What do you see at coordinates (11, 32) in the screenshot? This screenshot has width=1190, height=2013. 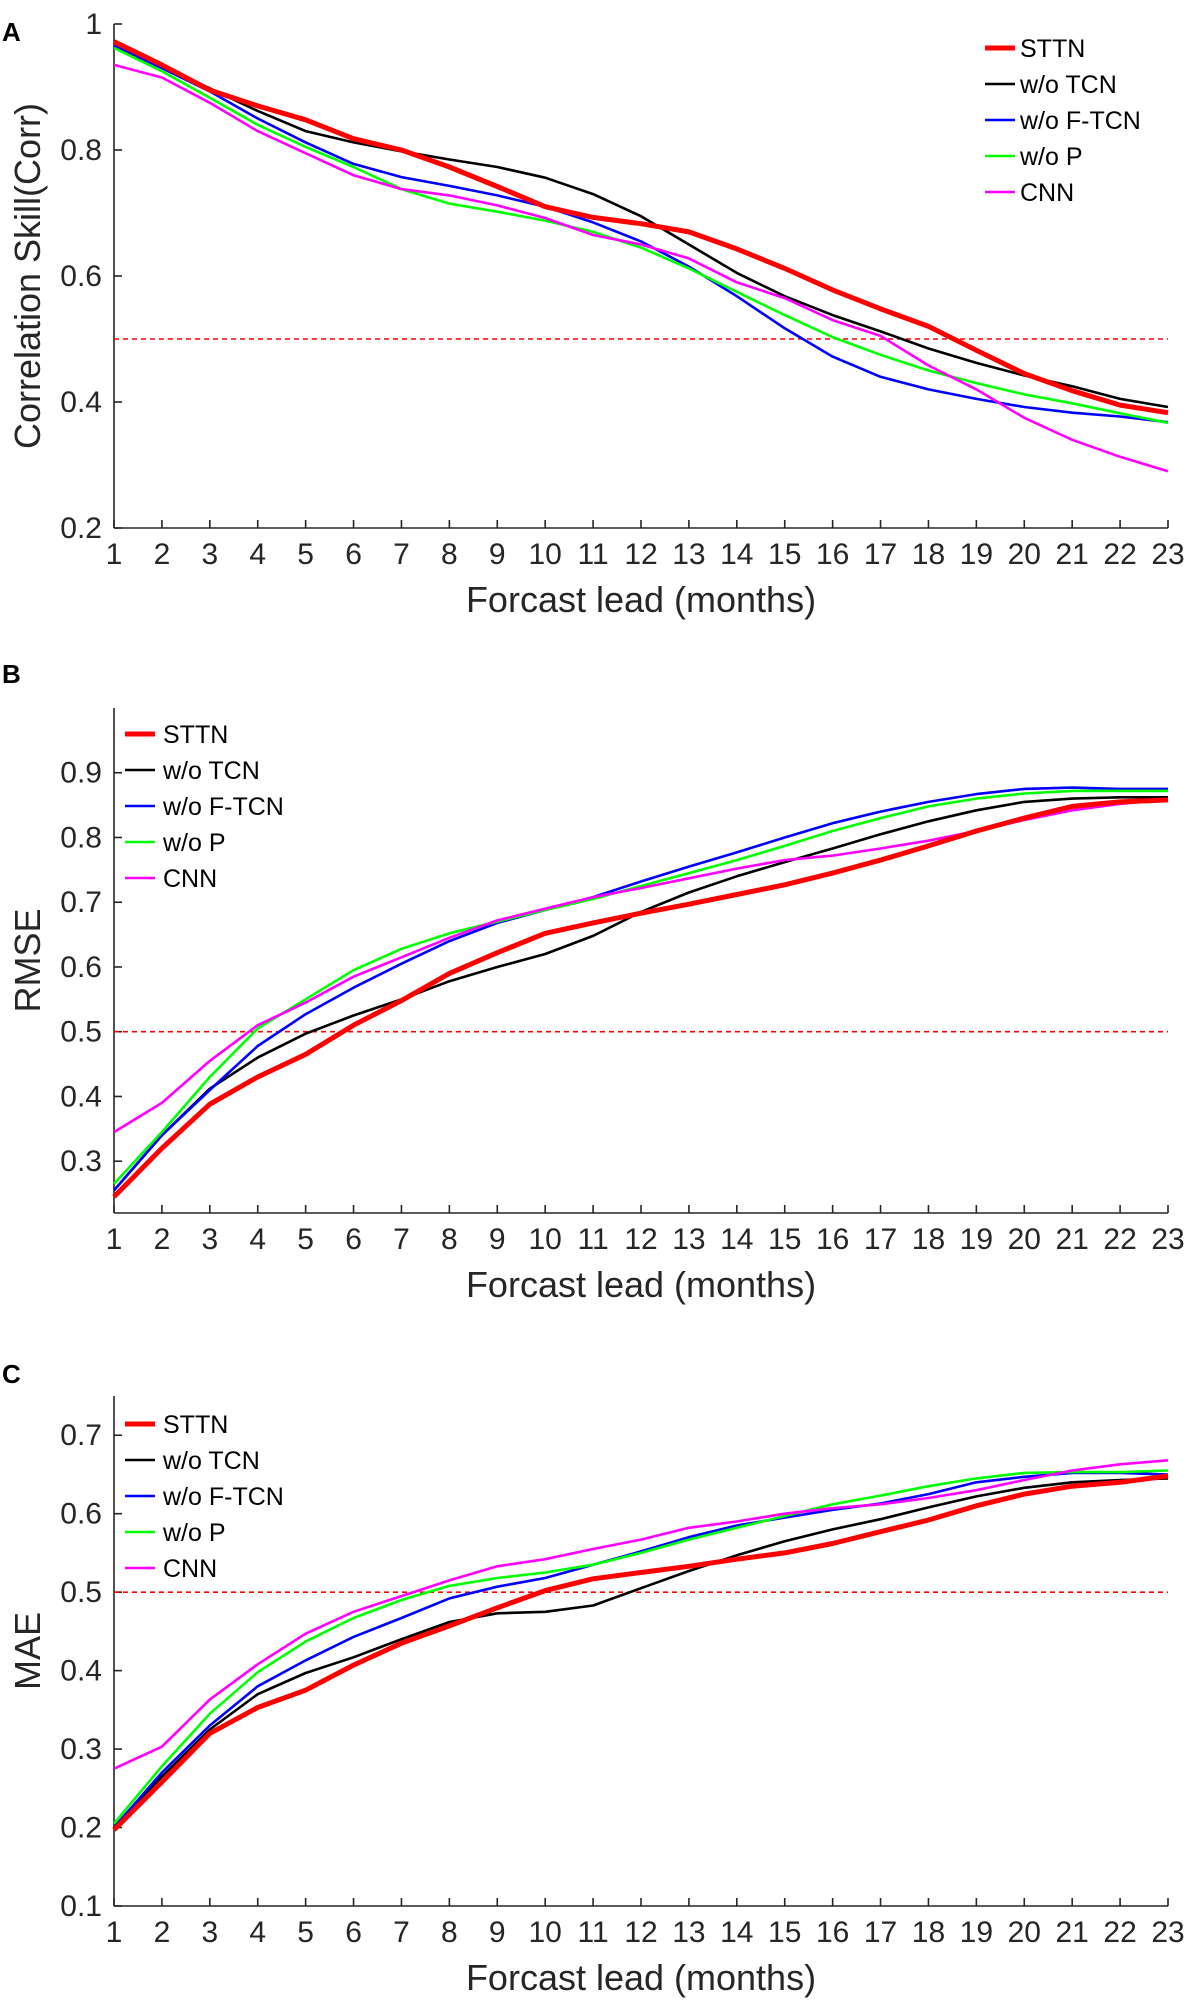 I see `panel-letter: A` at bounding box center [11, 32].